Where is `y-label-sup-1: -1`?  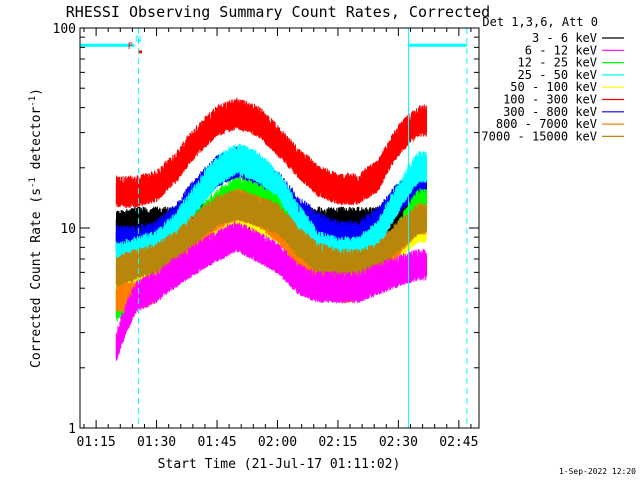
y-label-sup-1: -1 is located at coordinates (33, 182).